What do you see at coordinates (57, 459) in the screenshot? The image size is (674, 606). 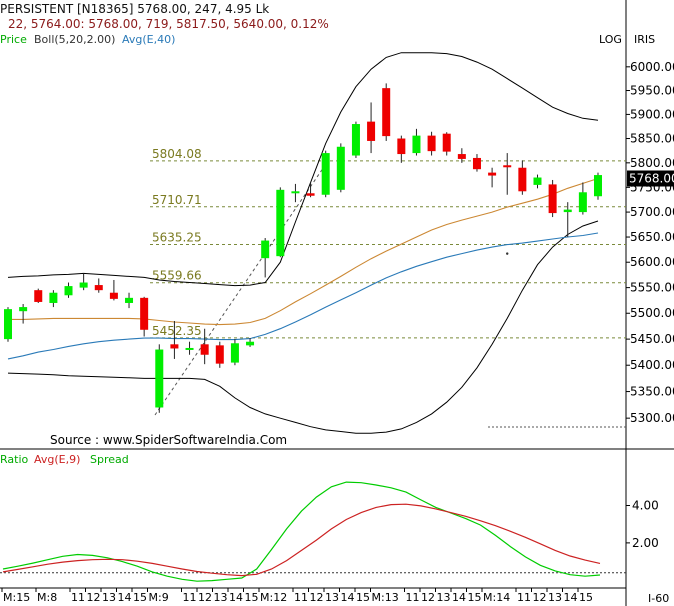 I see `legend-ratio-avg: Avg(E,9)` at bounding box center [57, 459].